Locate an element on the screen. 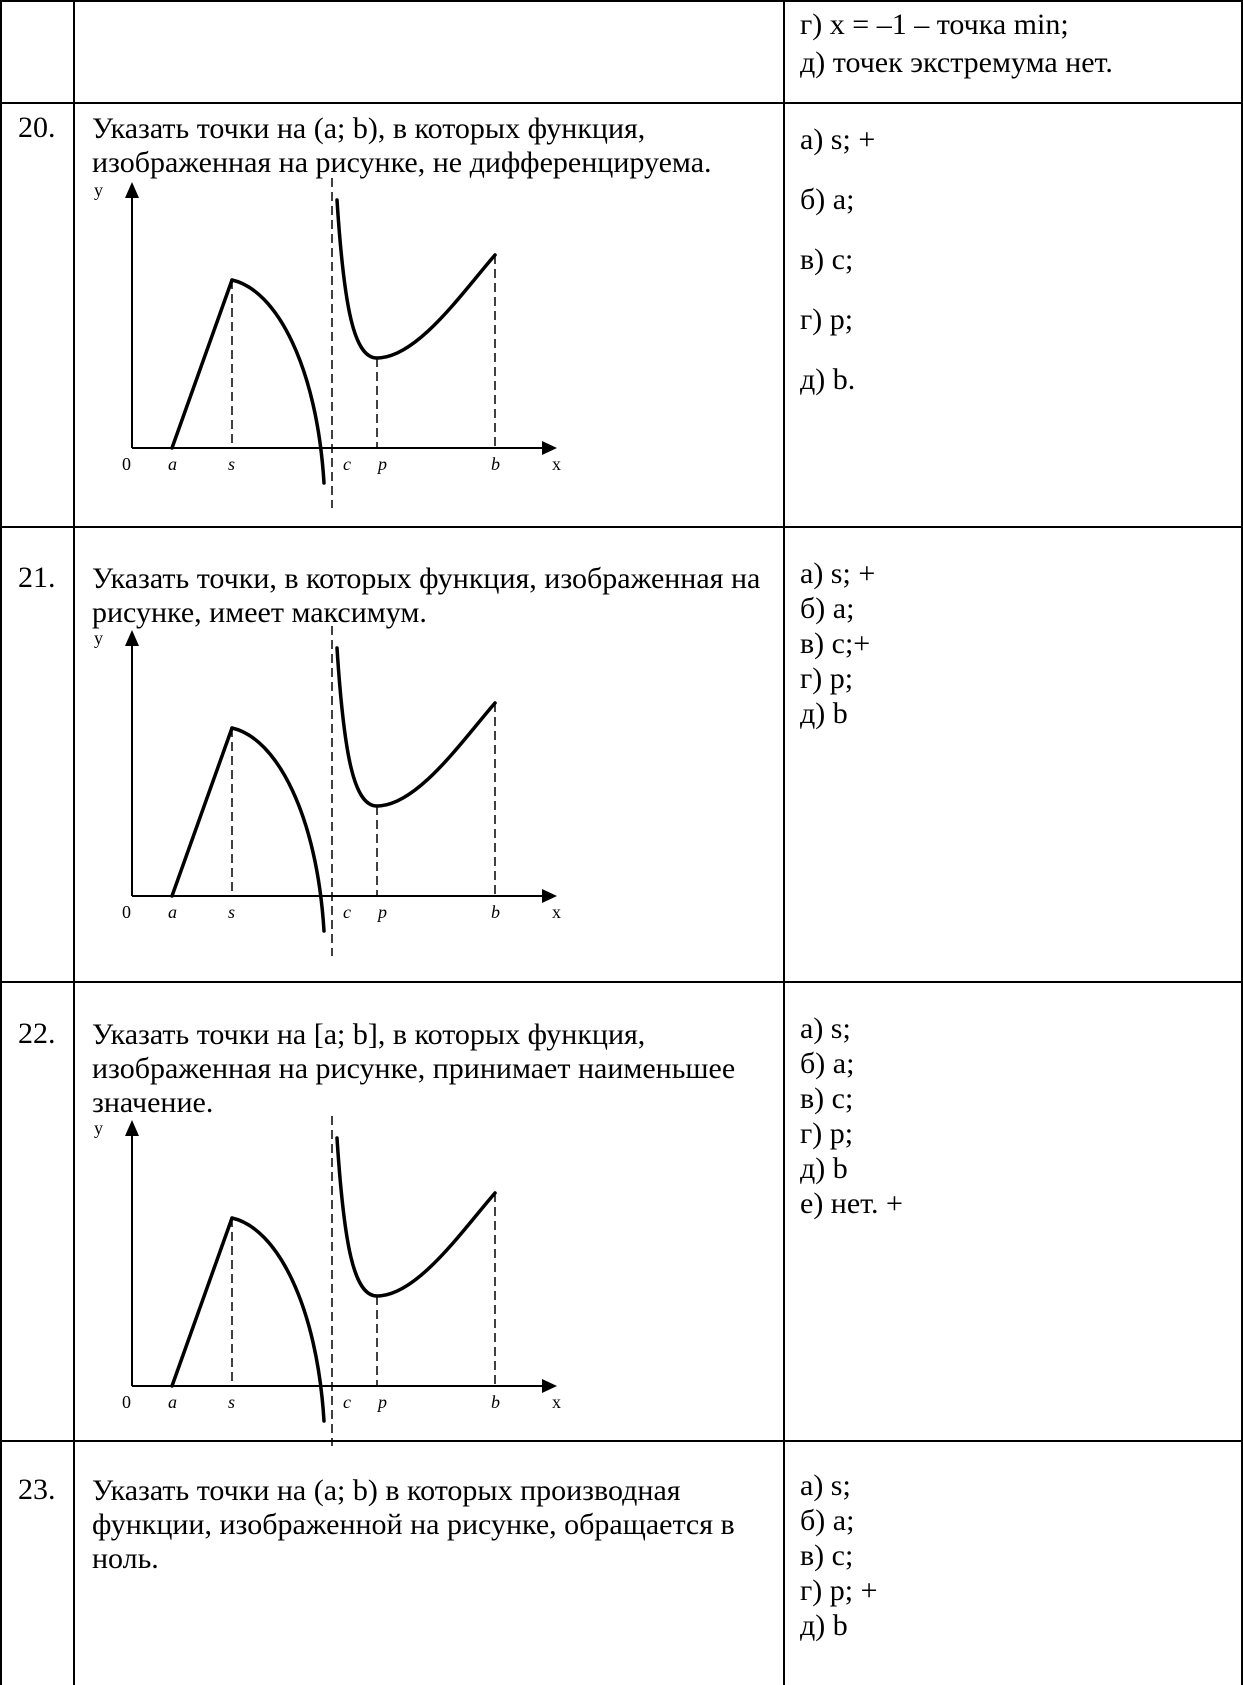 Image resolution: width=1243 pixels, height=1685 pixels. answer-option: в) c;+ is located at coordinates (835, 643).